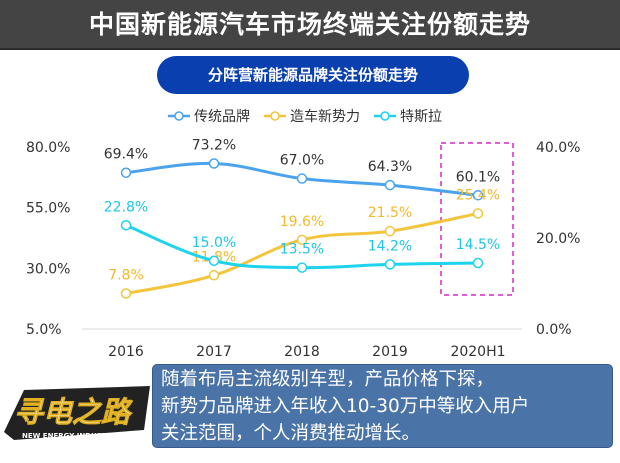 The height and width of the screenshot is (463, 620). Describe the element at coordinates (554, 330) in the screenshot. I see `right-axis-tick: 0.0%` at that location.